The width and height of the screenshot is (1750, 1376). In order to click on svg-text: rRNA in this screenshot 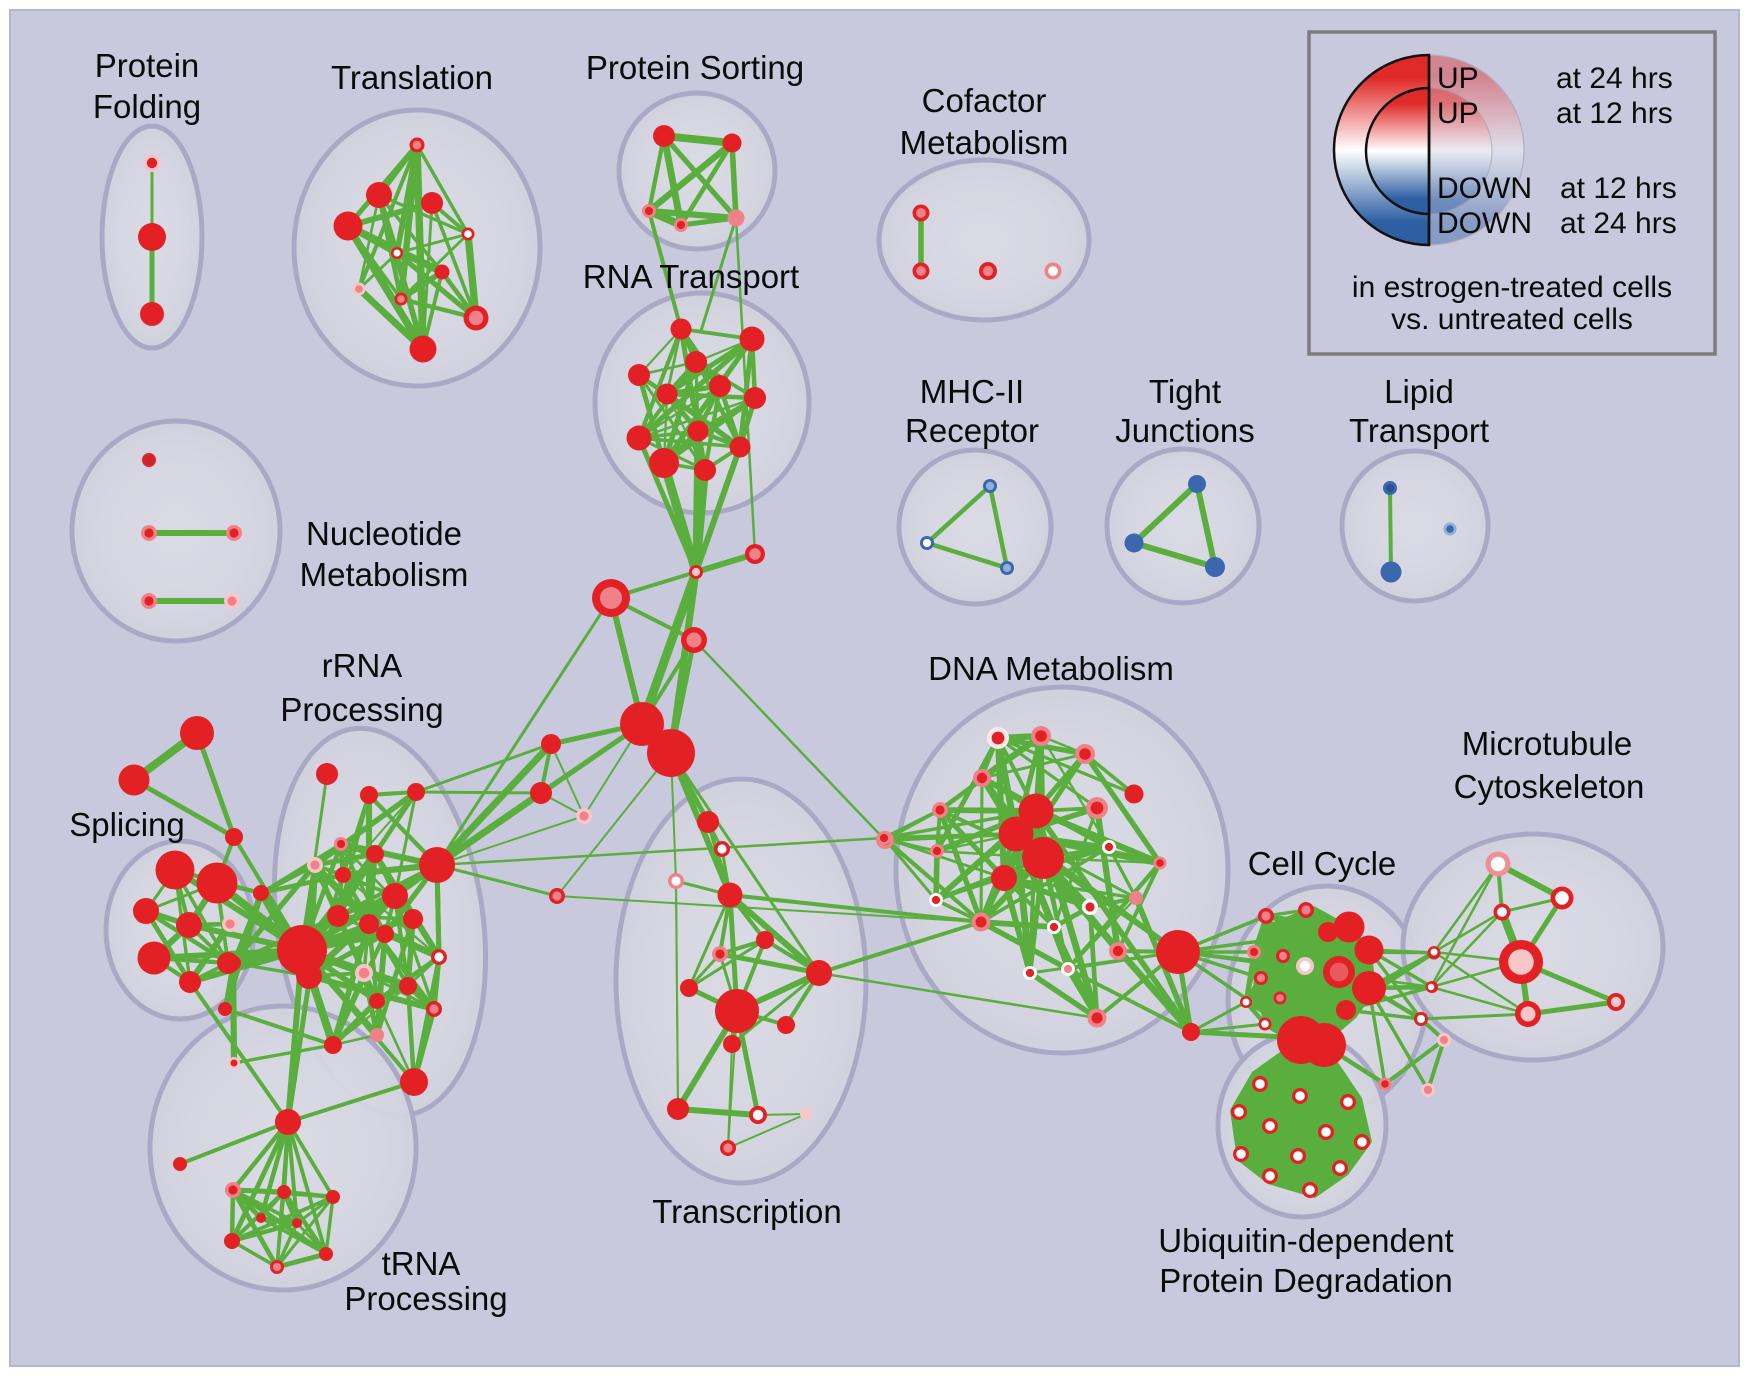, I will do `click(362, 665)`.